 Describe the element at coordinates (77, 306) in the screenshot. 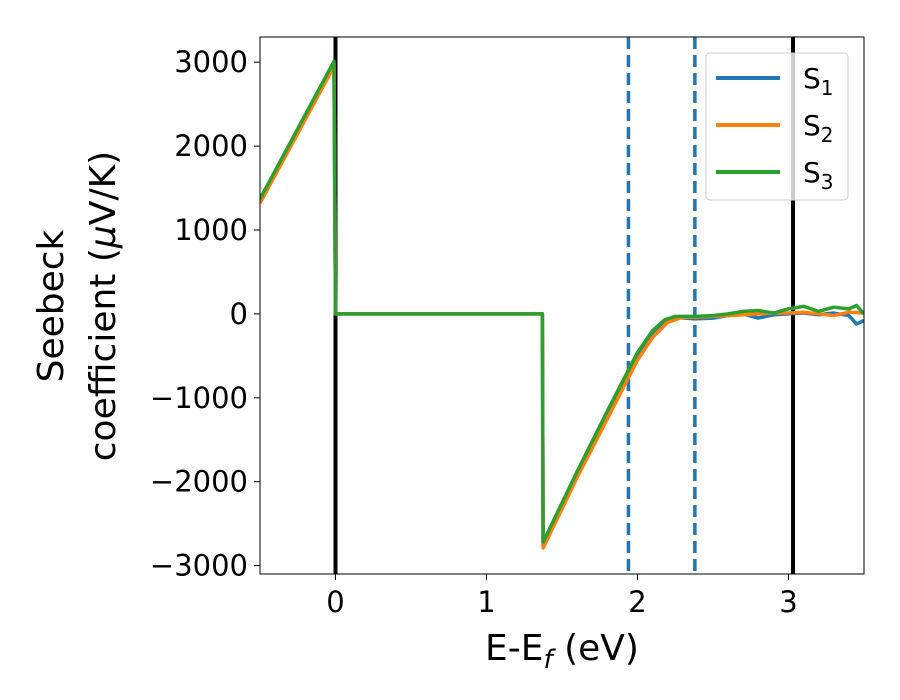

I see `y-axis-label: Seebeck coefficient (μV/K)` at that location.